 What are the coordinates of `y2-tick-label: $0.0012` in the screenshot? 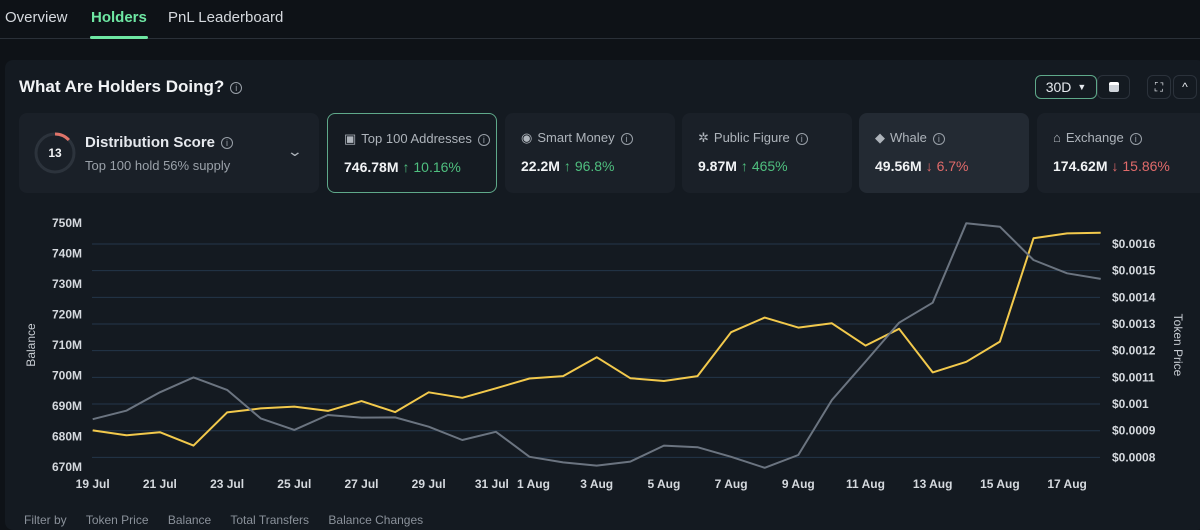 It's located at (1134, 351).